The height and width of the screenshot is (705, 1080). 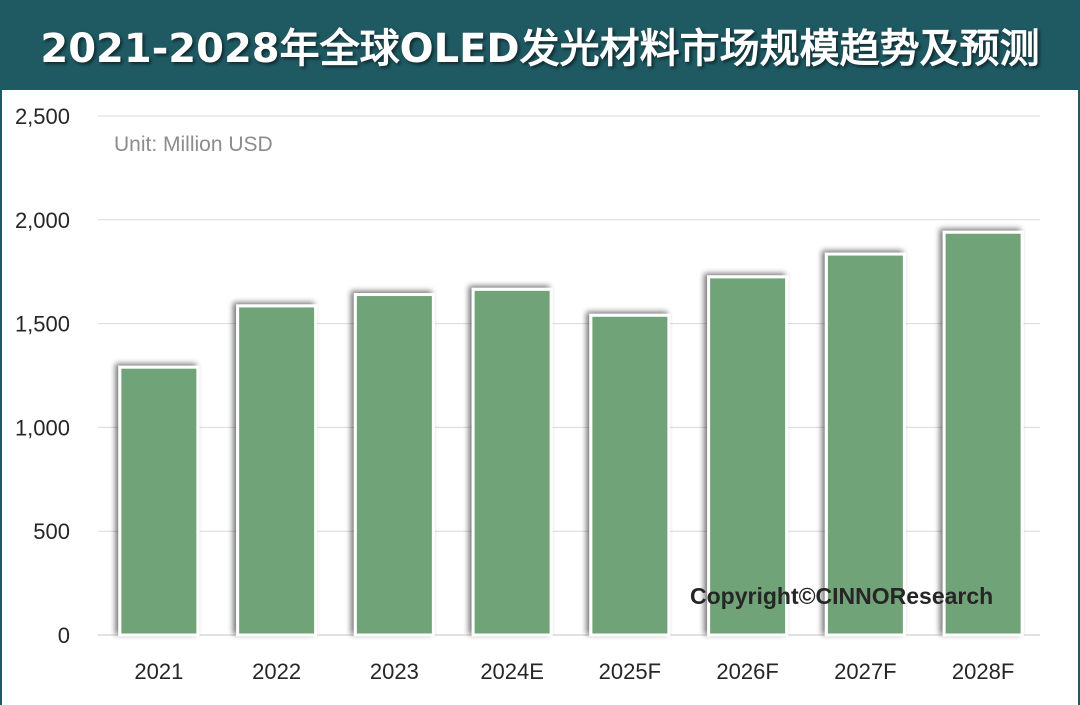 What do you see at coordinates (747, 671) in the screenshot?
I see `x-tick-label: 2026F` at bounding box center [747, 671].